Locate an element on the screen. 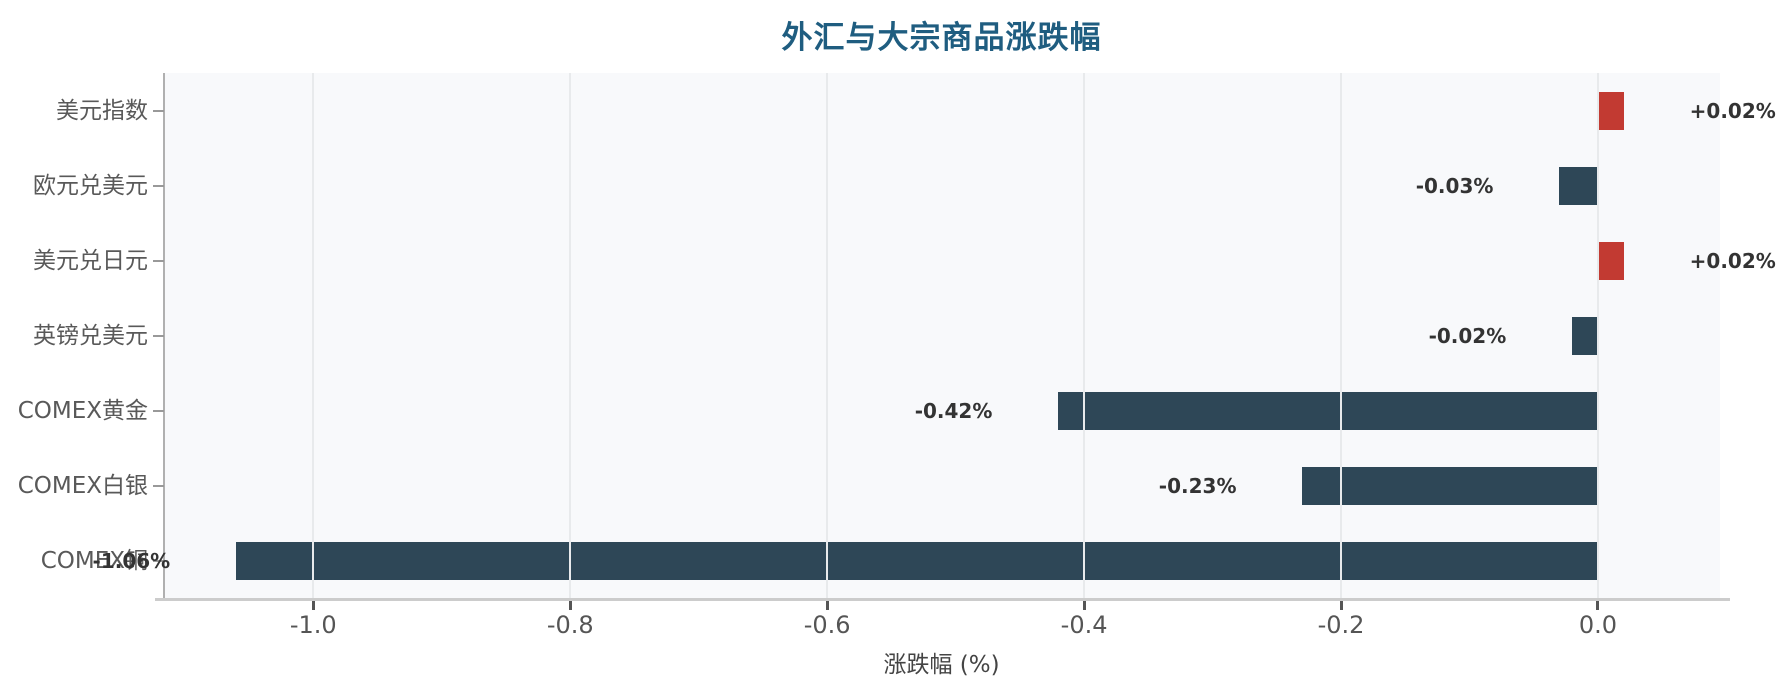  category-label-美元指数: 美元指数 is located at coordinates (102, 110).